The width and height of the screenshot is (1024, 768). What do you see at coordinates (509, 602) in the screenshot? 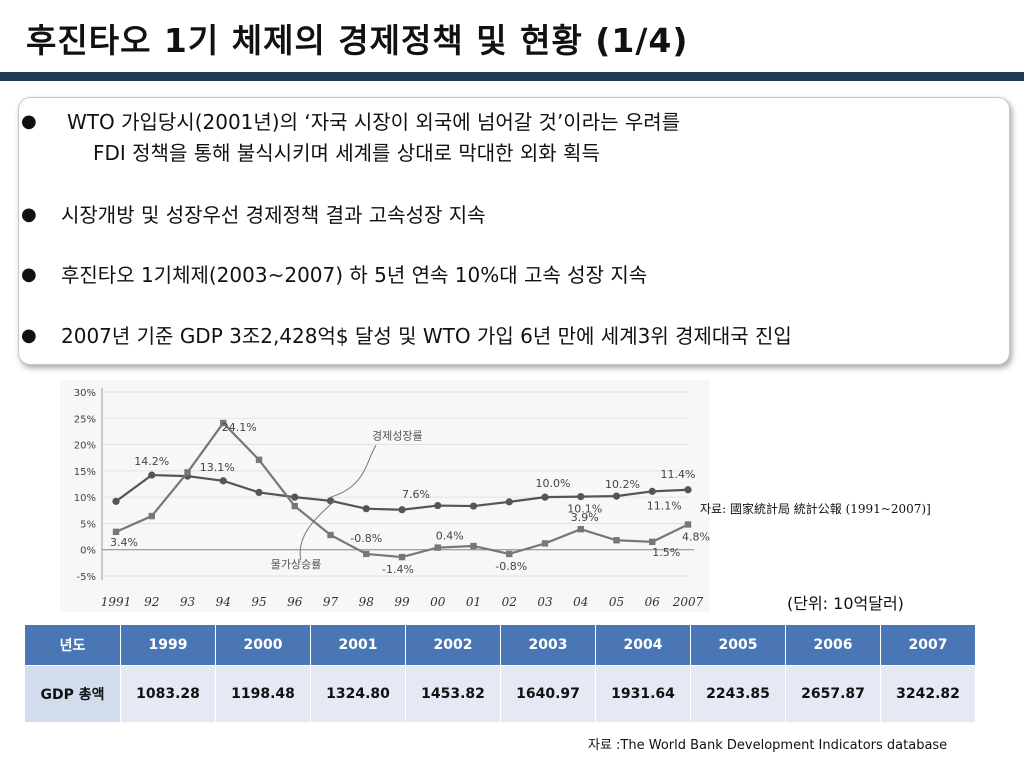
I see `x-tick-label: 02` at bounding box center [509, 602].